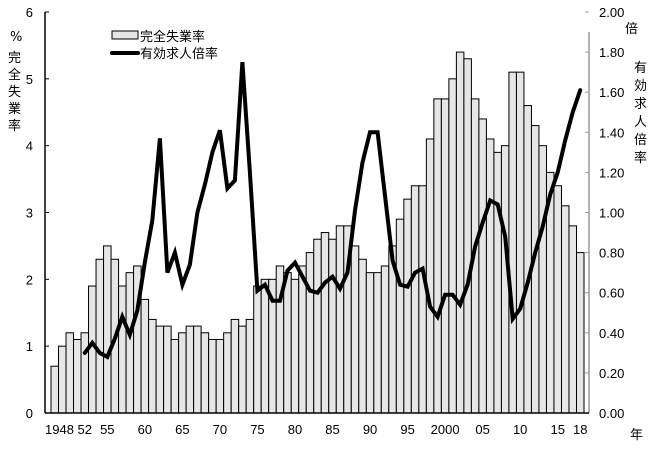 This screenshot has width=660, height=450. Describe the element at coordinates (377, 343) in the screenshot. I see `bar-1991` at that location.